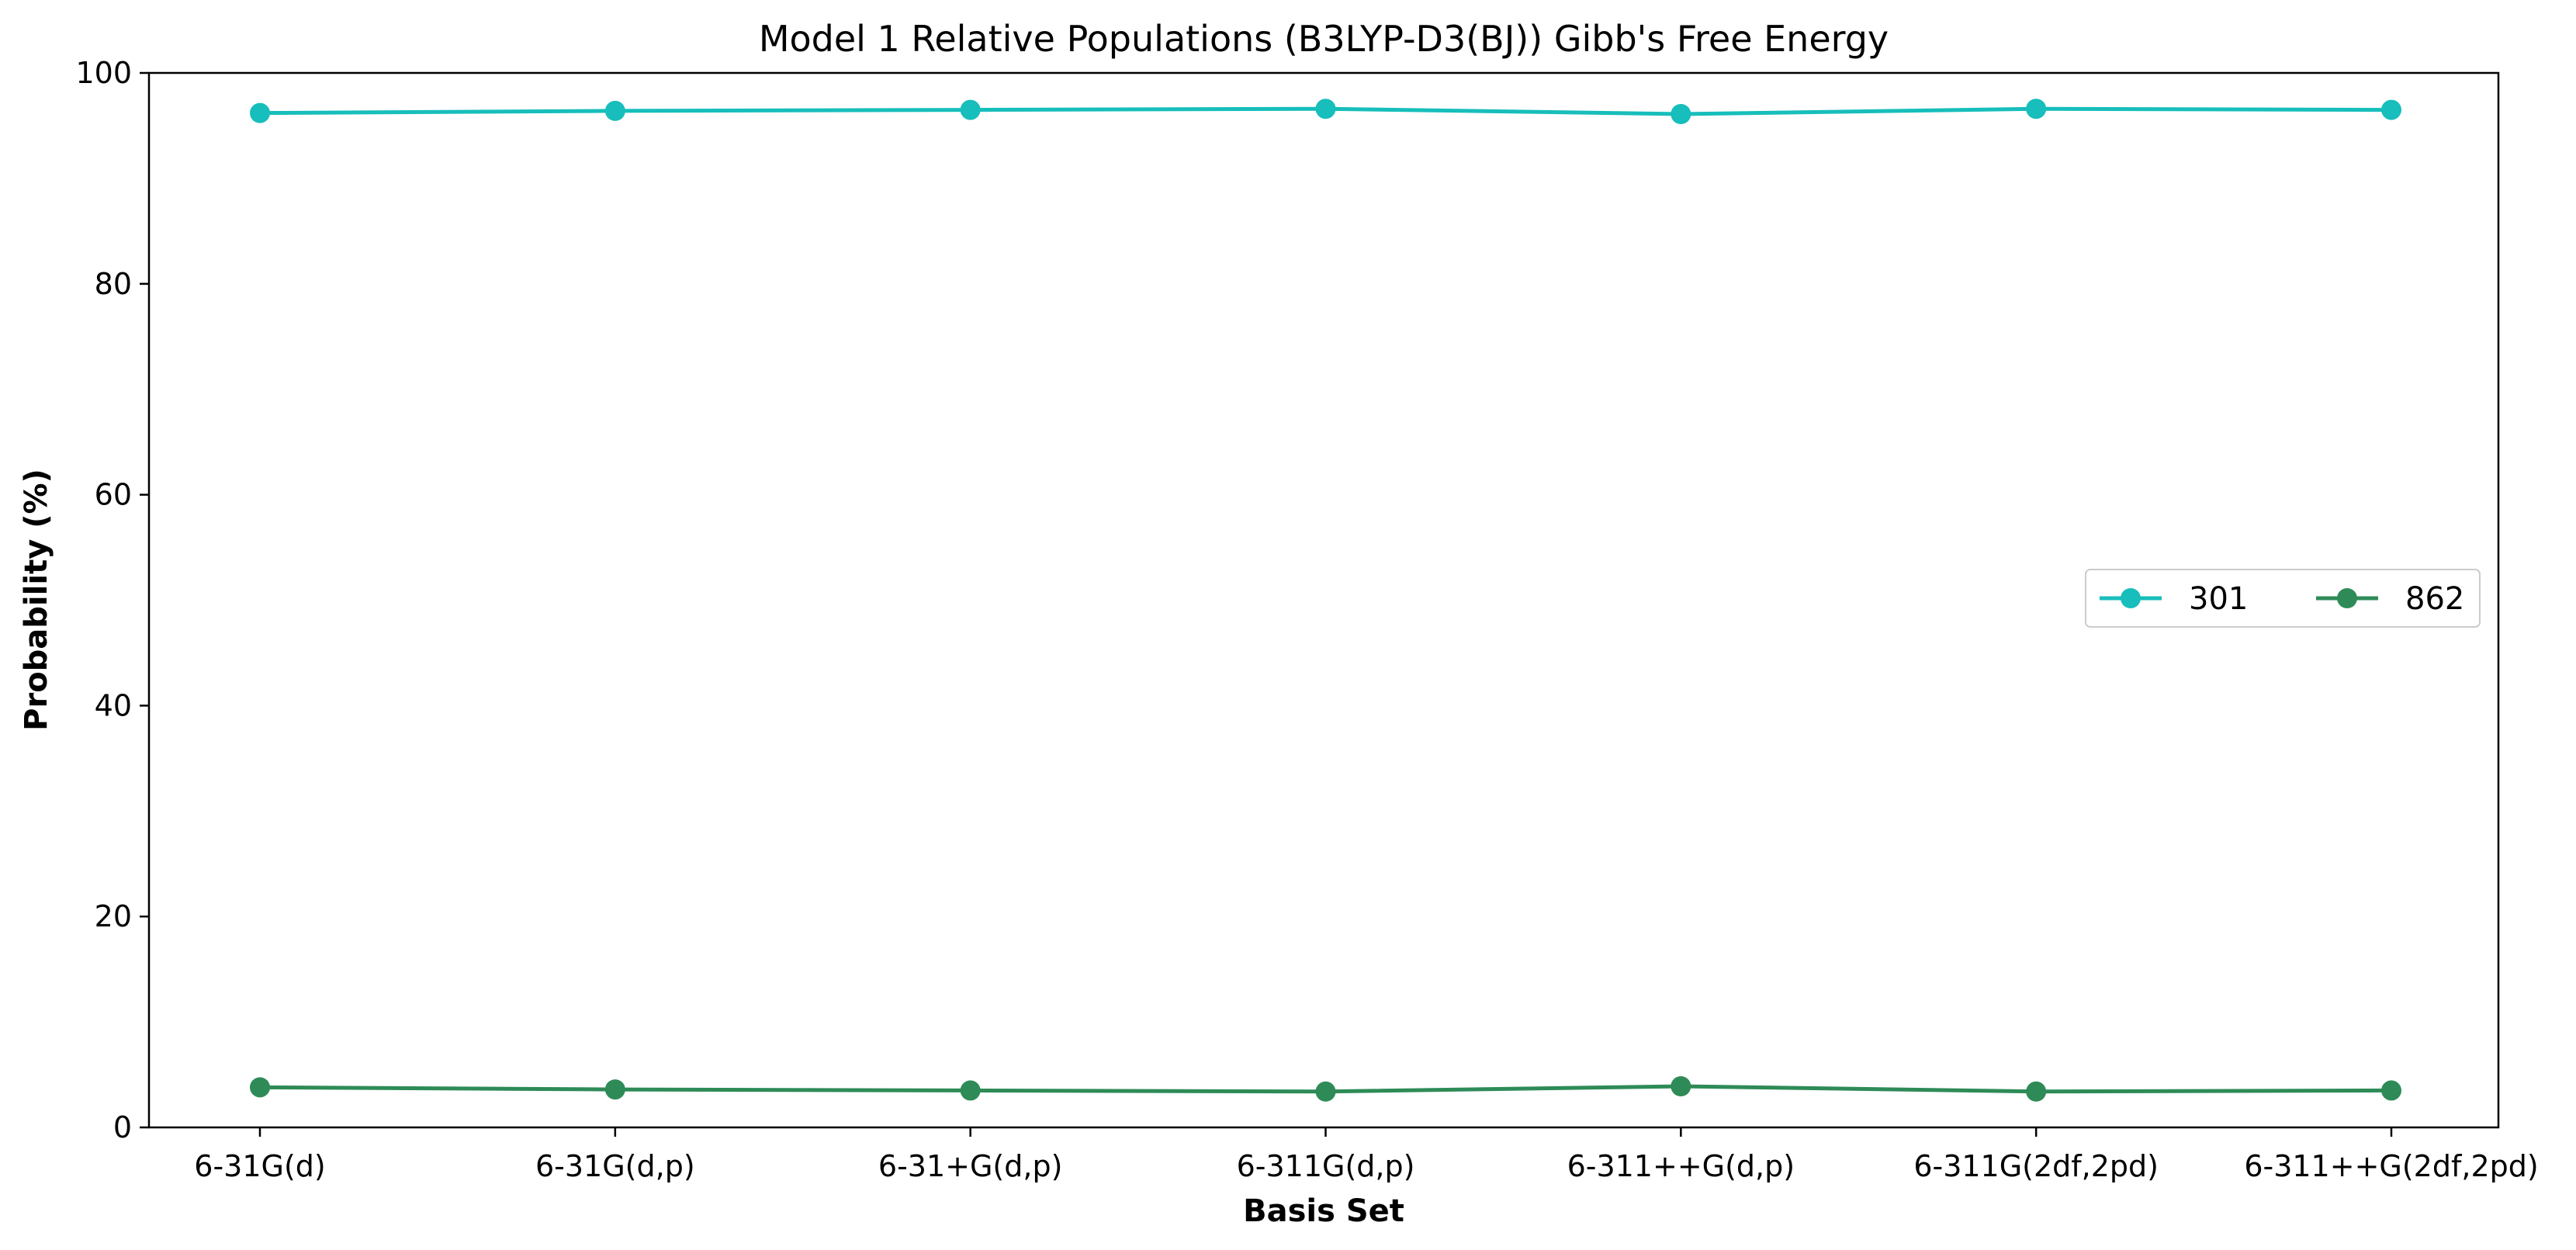  What do you see at coordinates (103, 73) in the screenshot?
I see `y-tick-label: 100` at bounding box center [103, 73].